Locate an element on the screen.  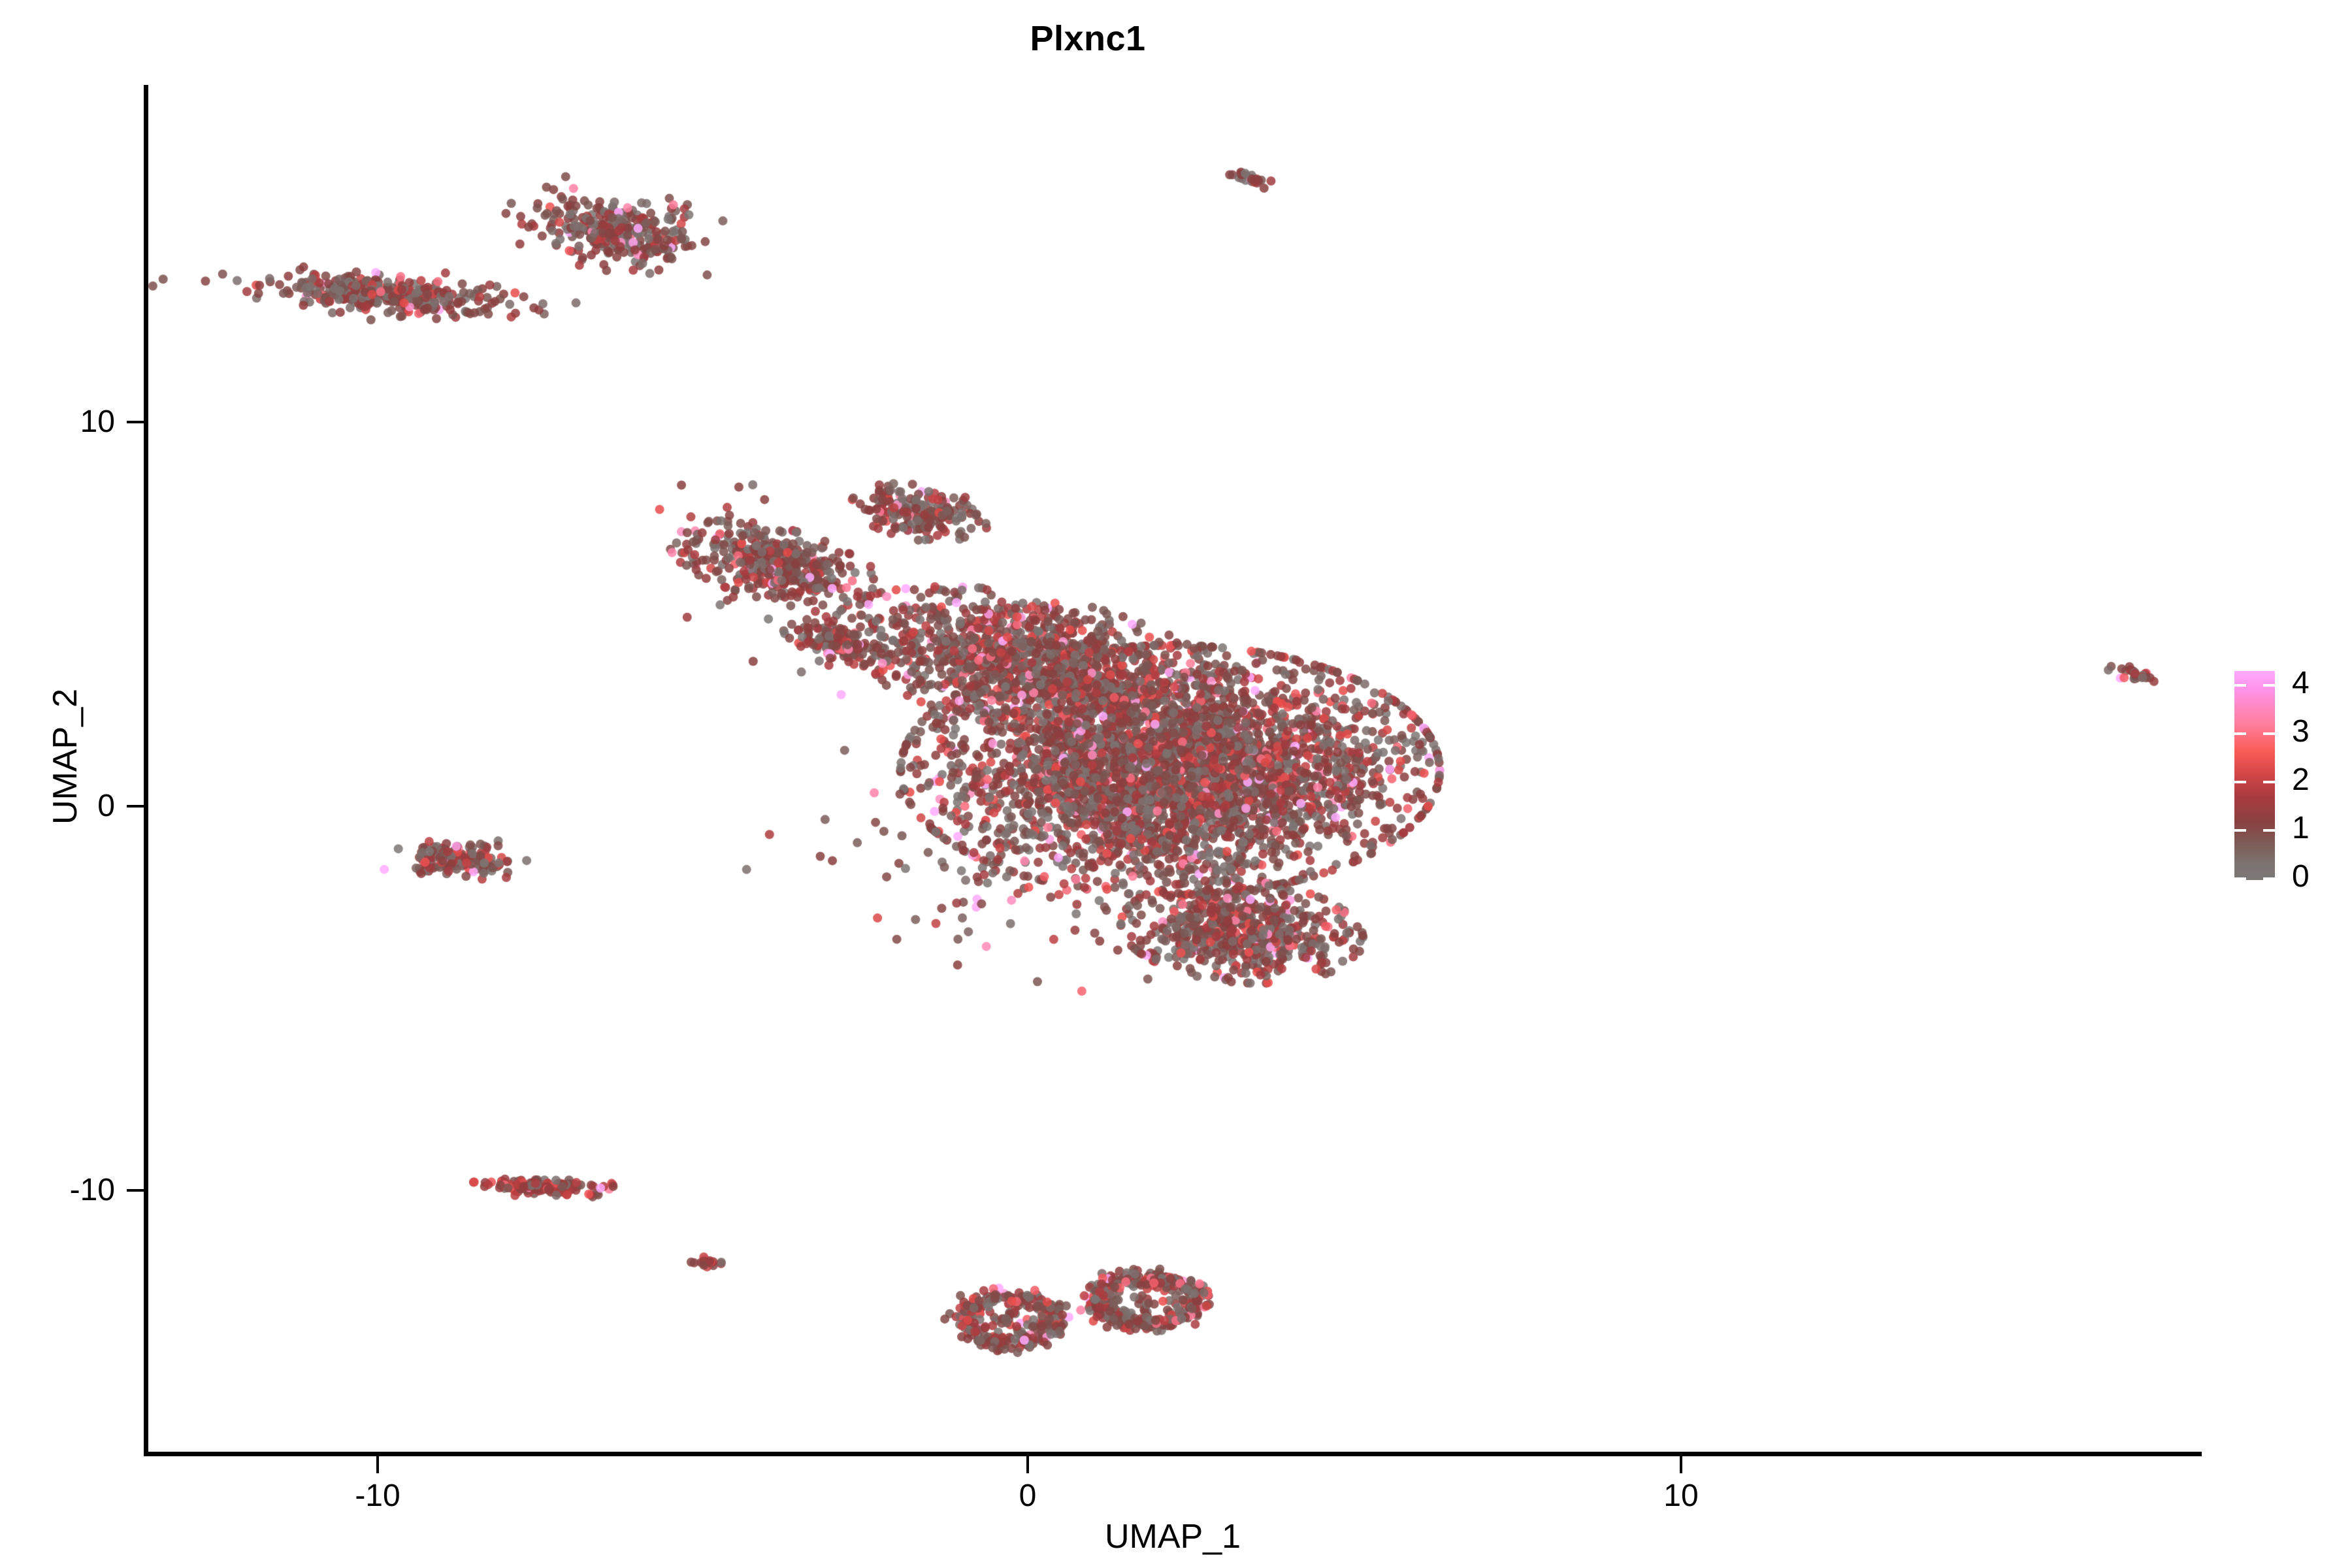
x-tick-label-10: 10 is located at coordinates (1681, 1495).